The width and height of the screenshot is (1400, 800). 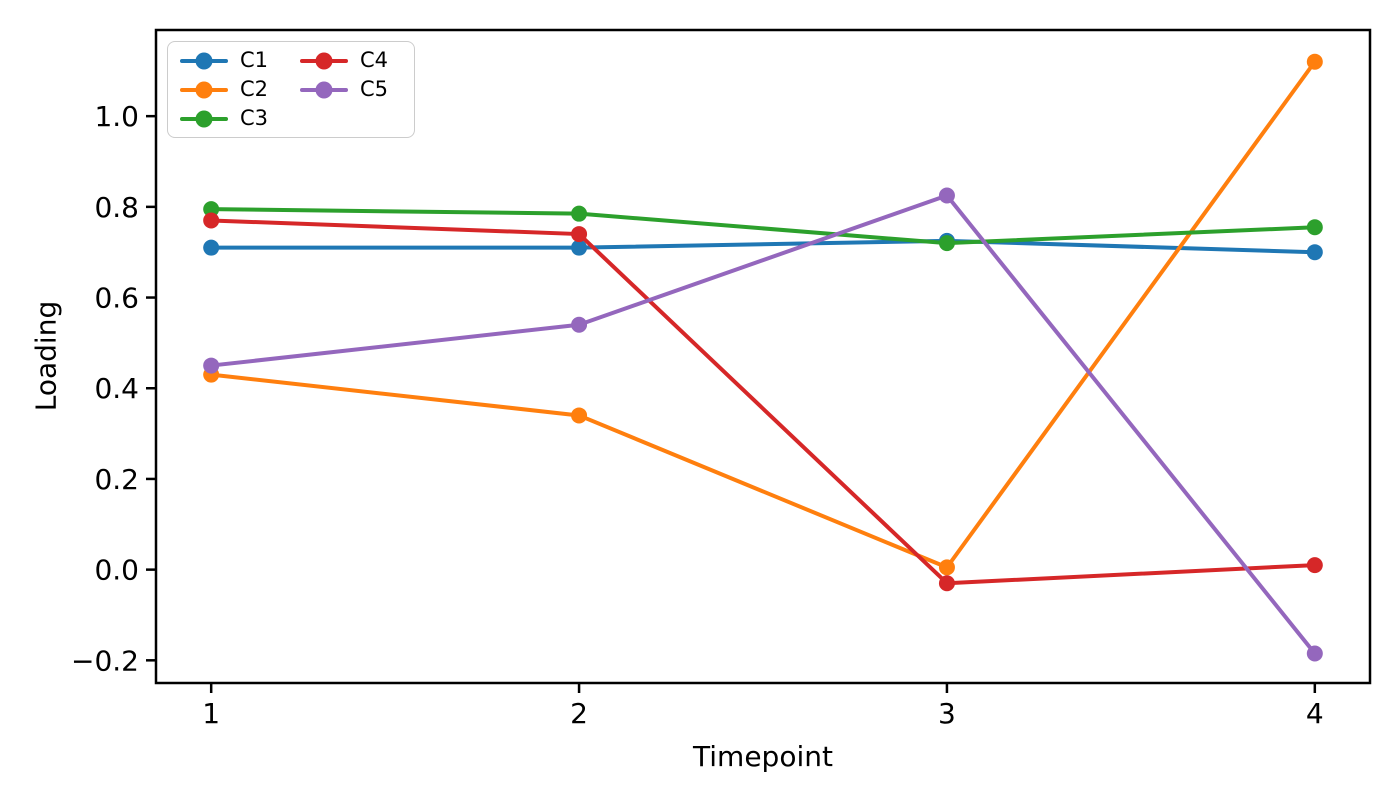 I want to click on legend-item-C5: C5, so click(x=351, y=89).